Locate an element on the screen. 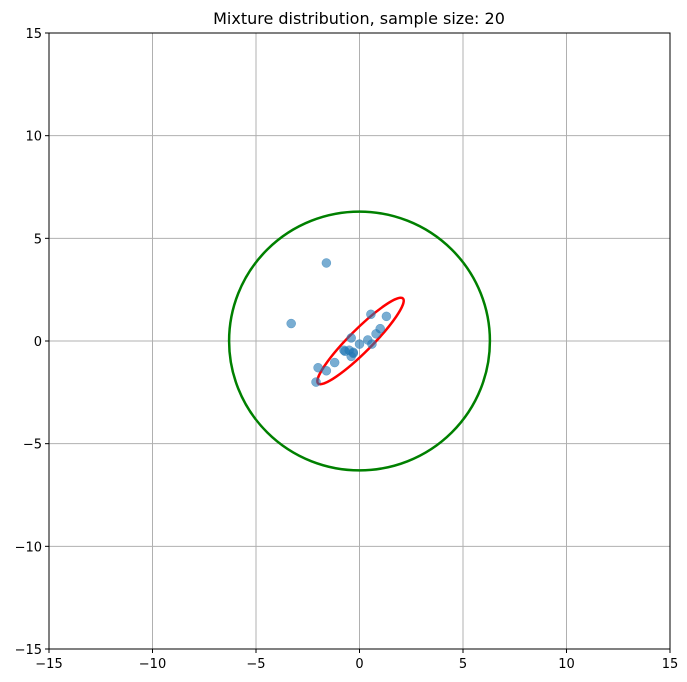  x-tick-label: 10 is located at coordinates (566, 664).